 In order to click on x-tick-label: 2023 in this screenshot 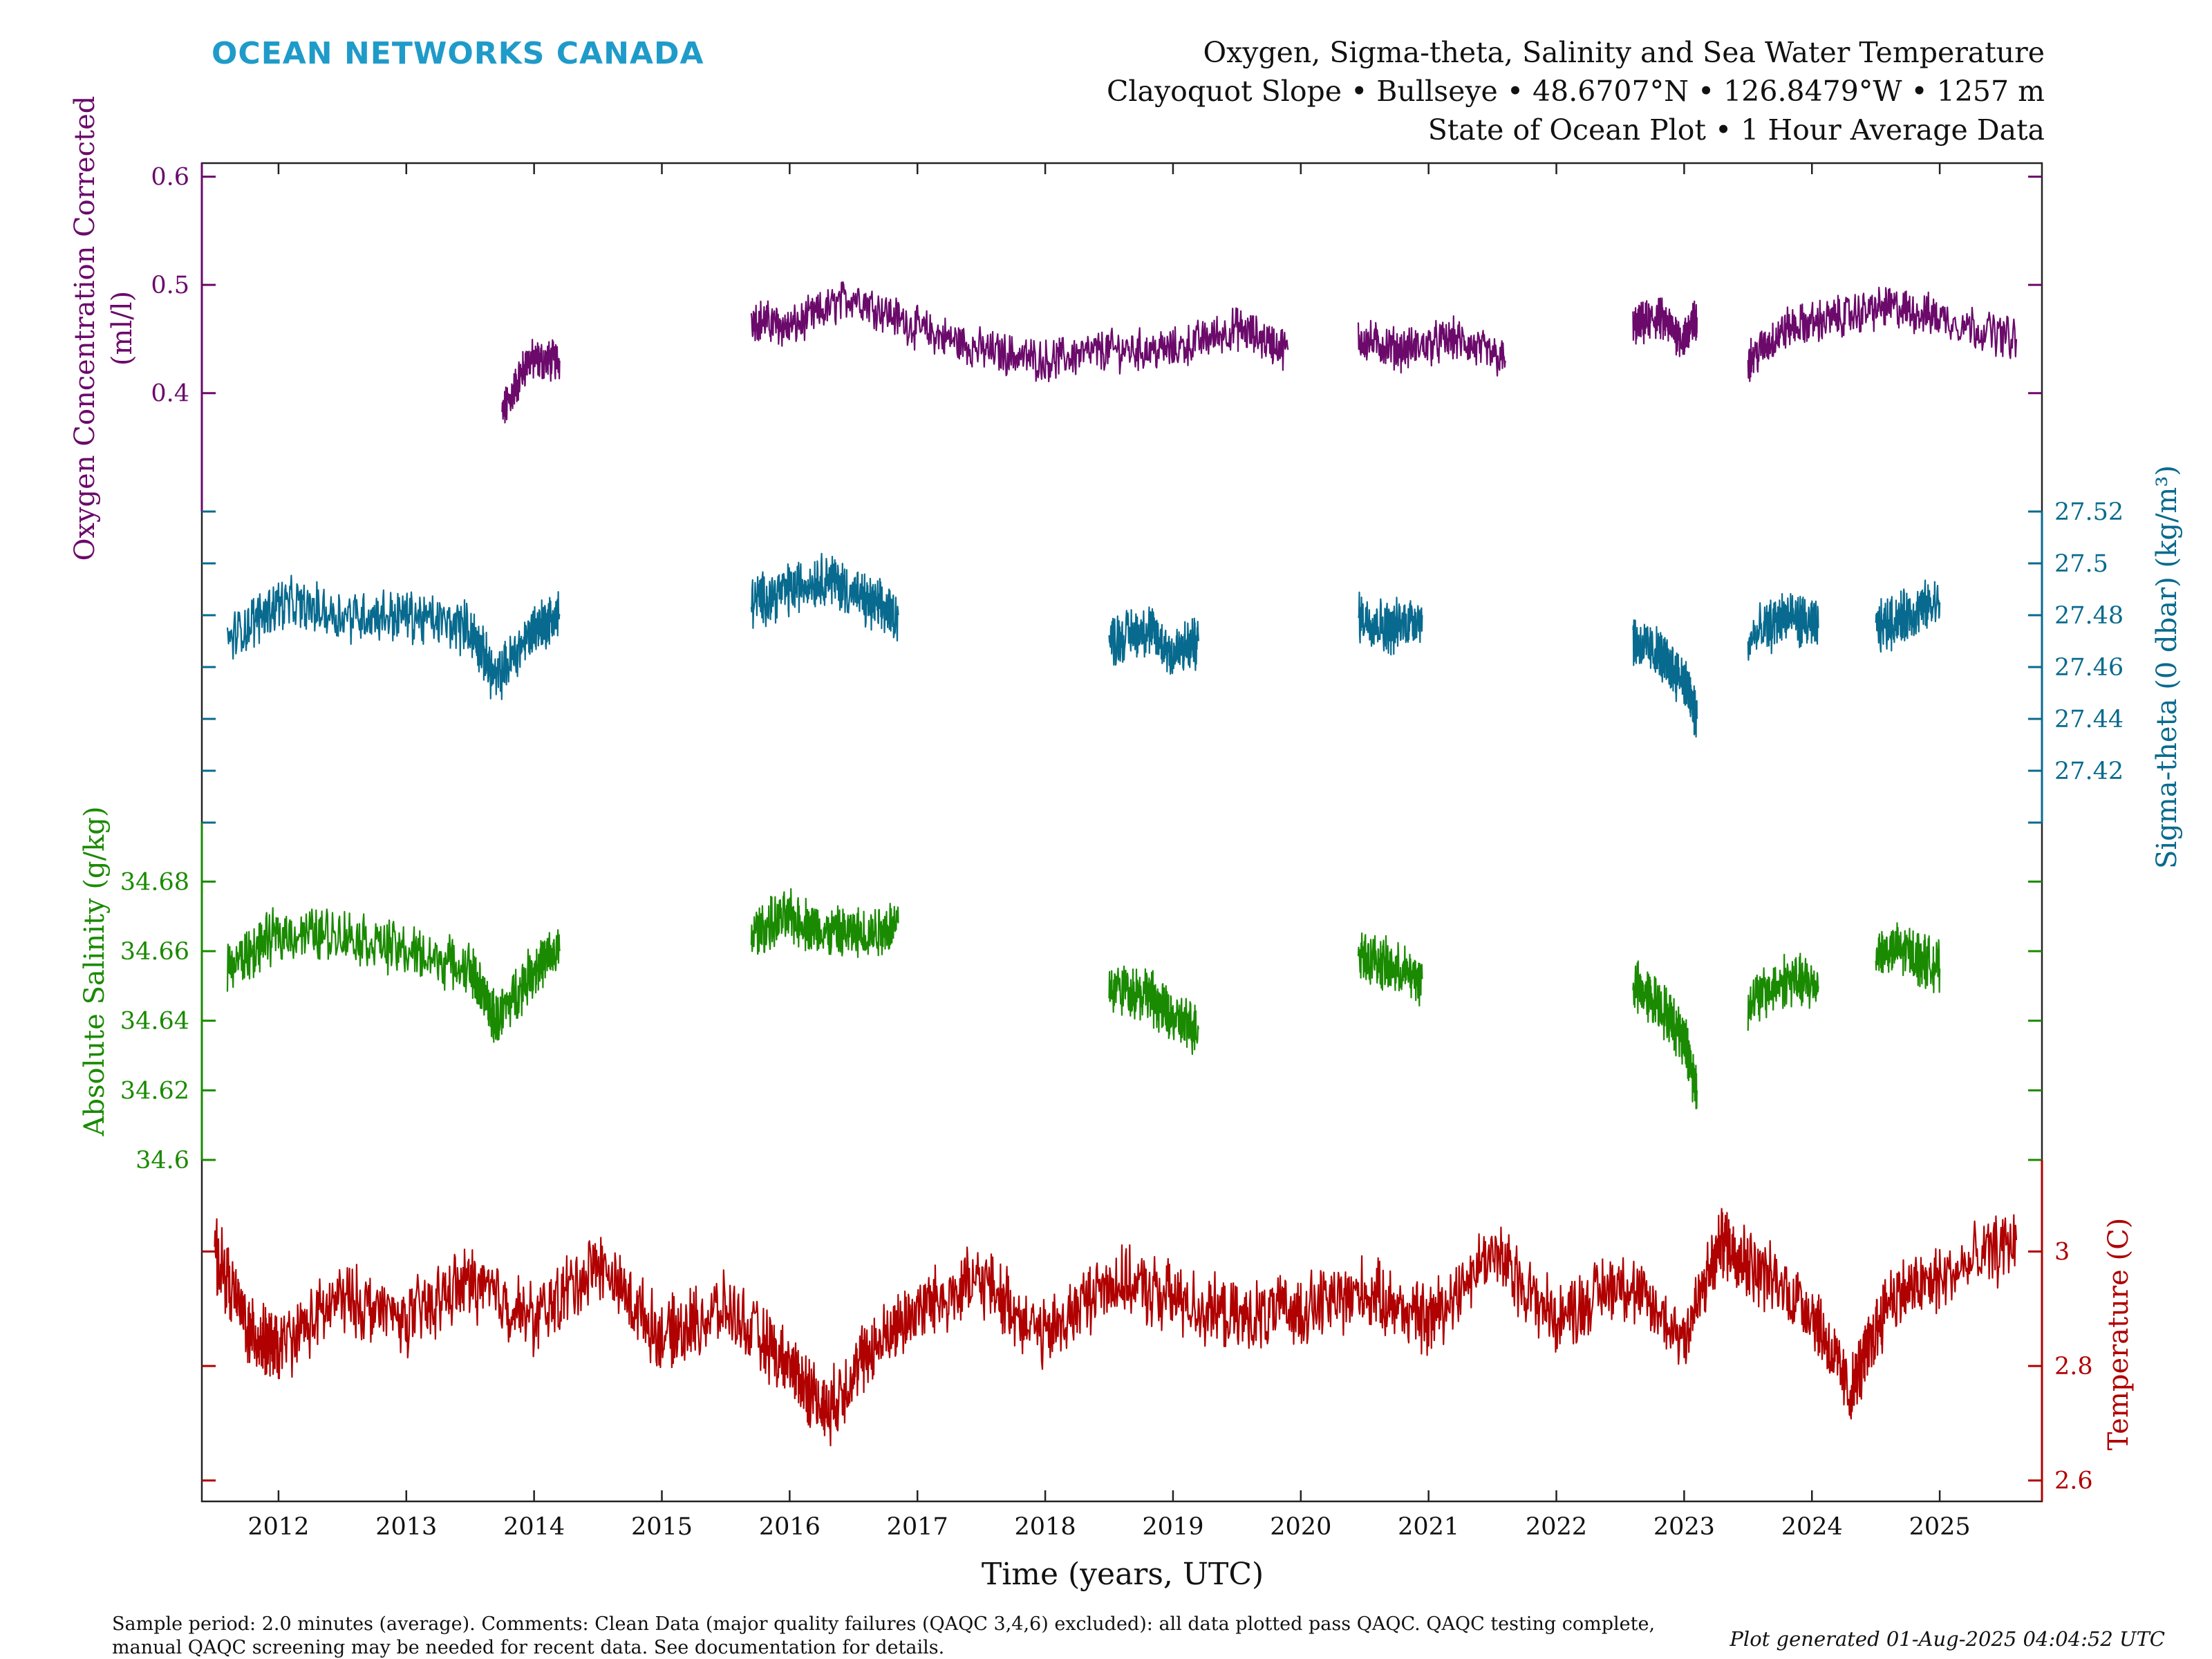, I will do `click(1684, 1527)`.